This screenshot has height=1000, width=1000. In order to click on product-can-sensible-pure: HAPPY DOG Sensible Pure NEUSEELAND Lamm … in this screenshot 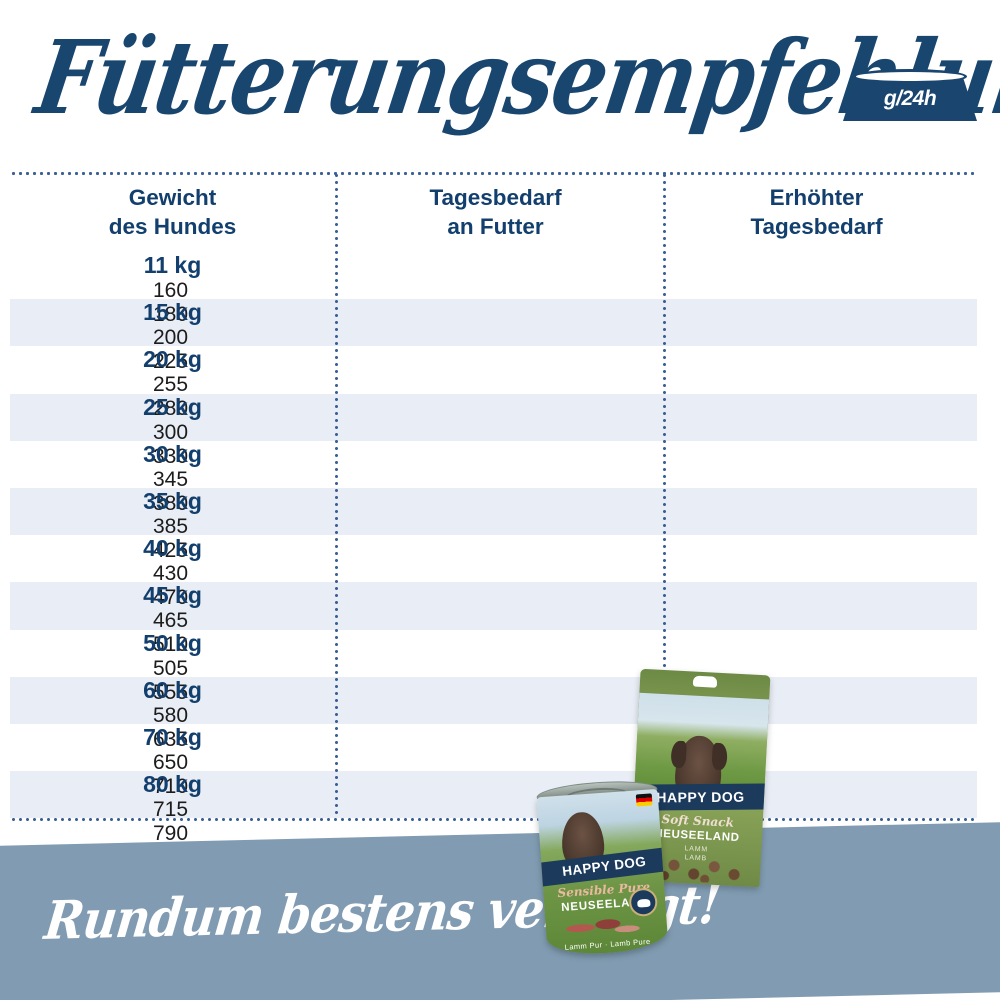, I will do `click(602, 870)`.